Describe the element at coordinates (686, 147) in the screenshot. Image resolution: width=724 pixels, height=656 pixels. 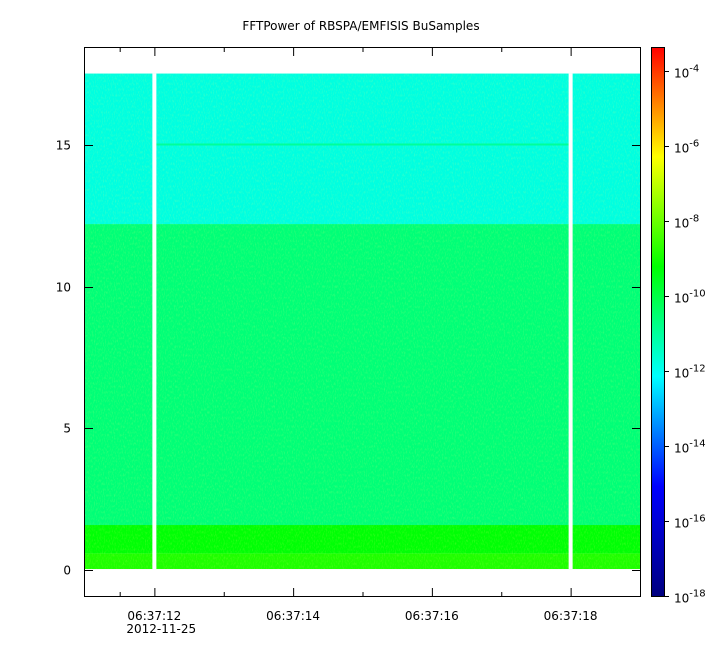
I see `colorbar-tick-label-1: 10⁻⁶` at that location.